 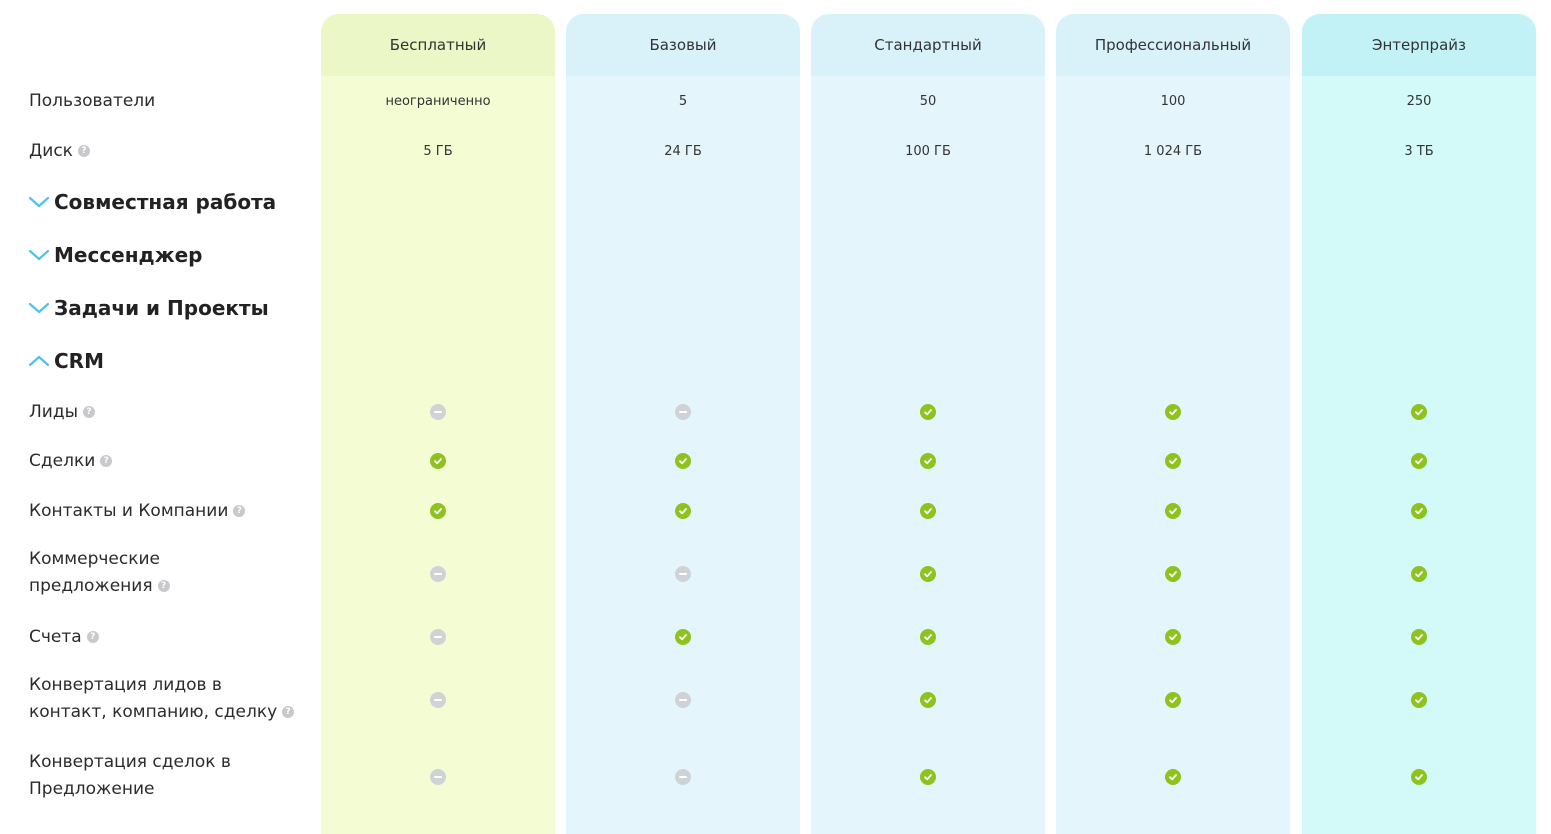 What do you see at coordinates (92, 100) in the screenshot?
I see `row-label-text: Пользователи` at bounding box center [92, 100].